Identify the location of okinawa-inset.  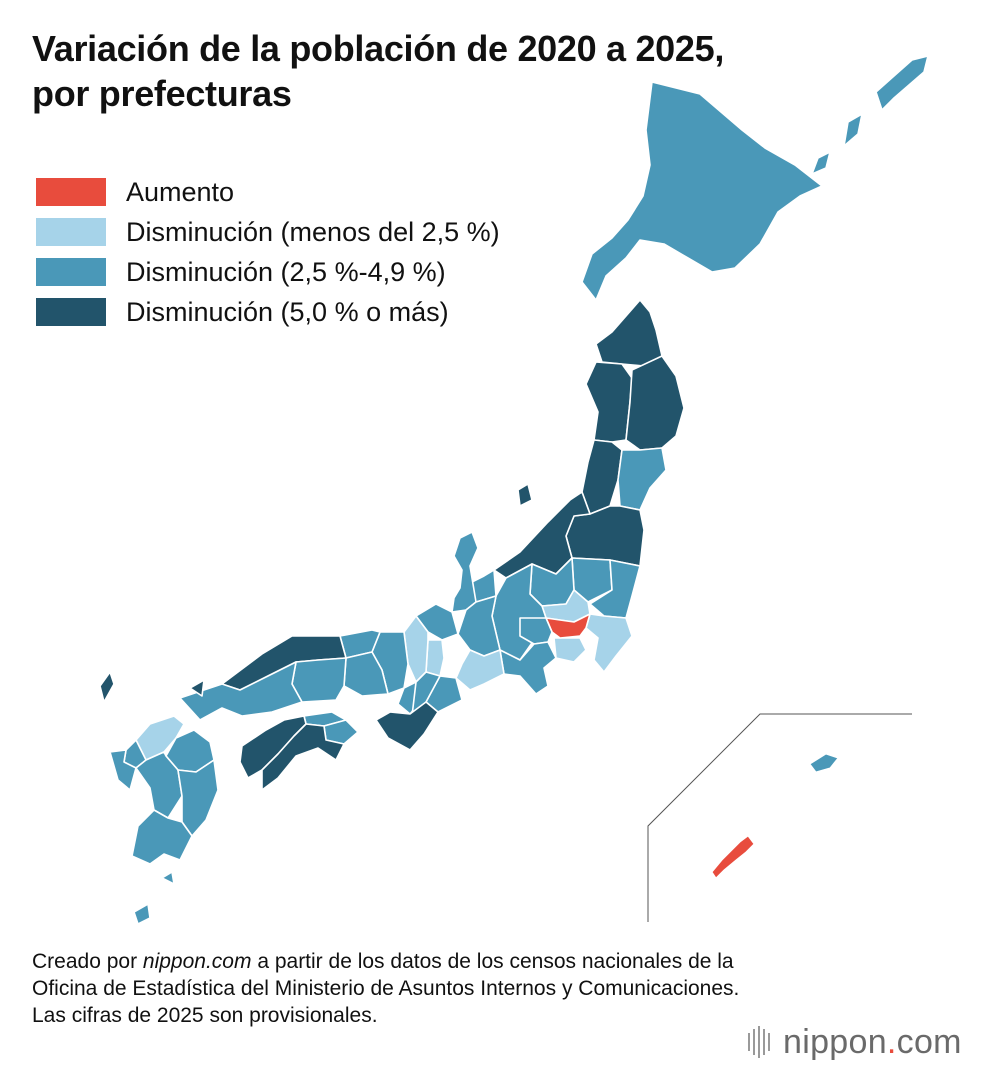
(779, 817).